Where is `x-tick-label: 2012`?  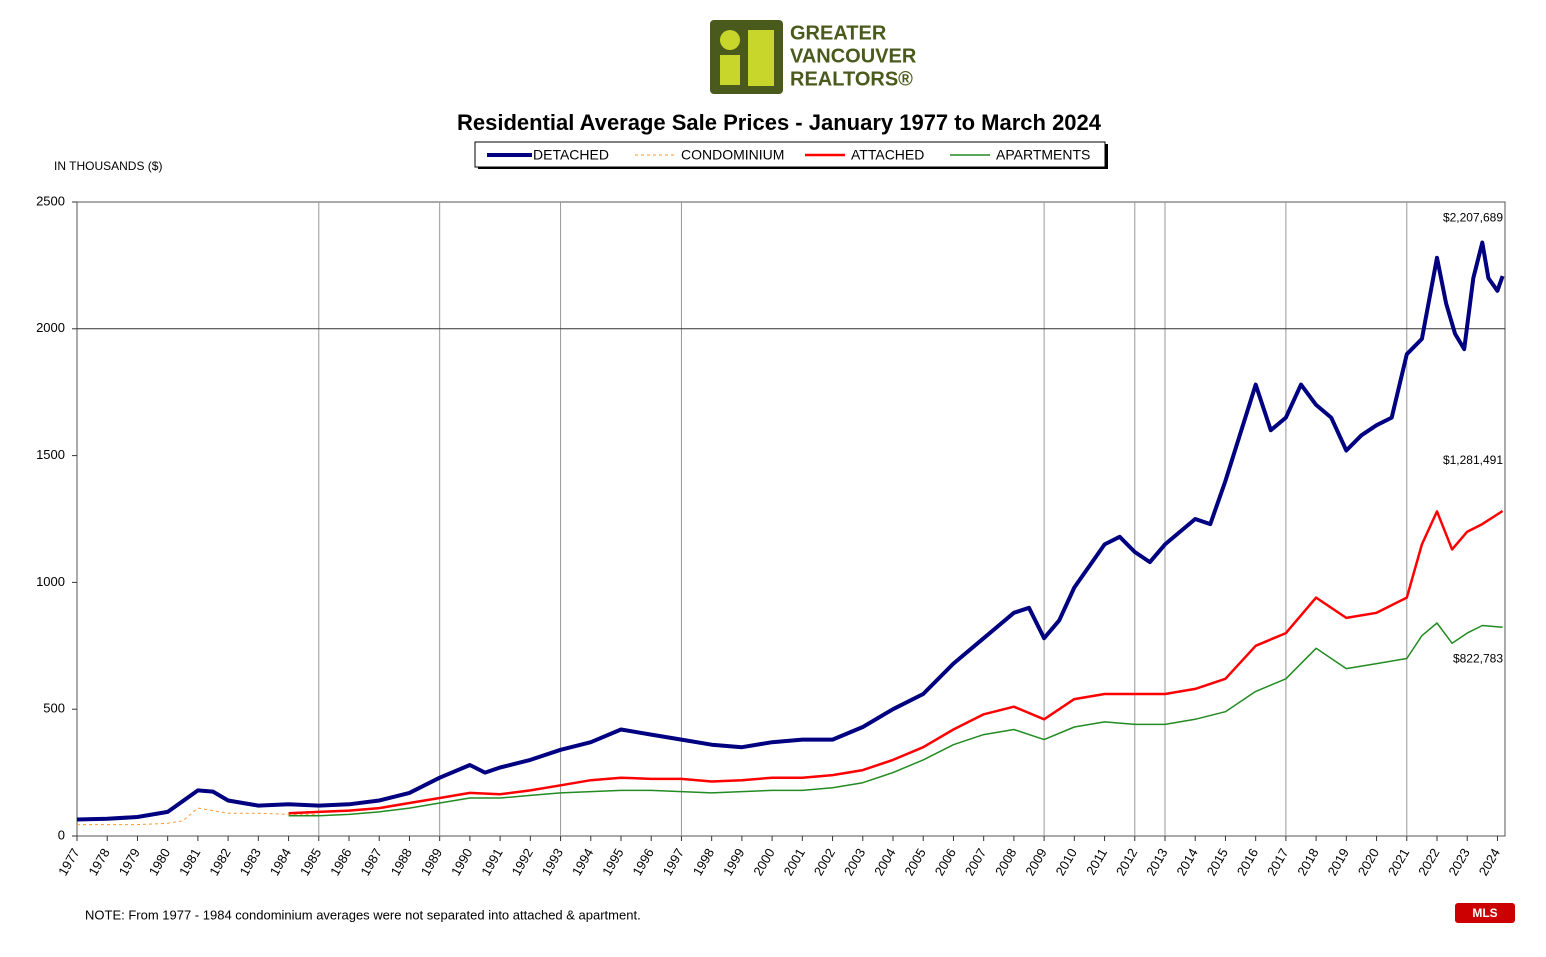
x-tick-label: 2012 is located at coordinates (1126, 862).